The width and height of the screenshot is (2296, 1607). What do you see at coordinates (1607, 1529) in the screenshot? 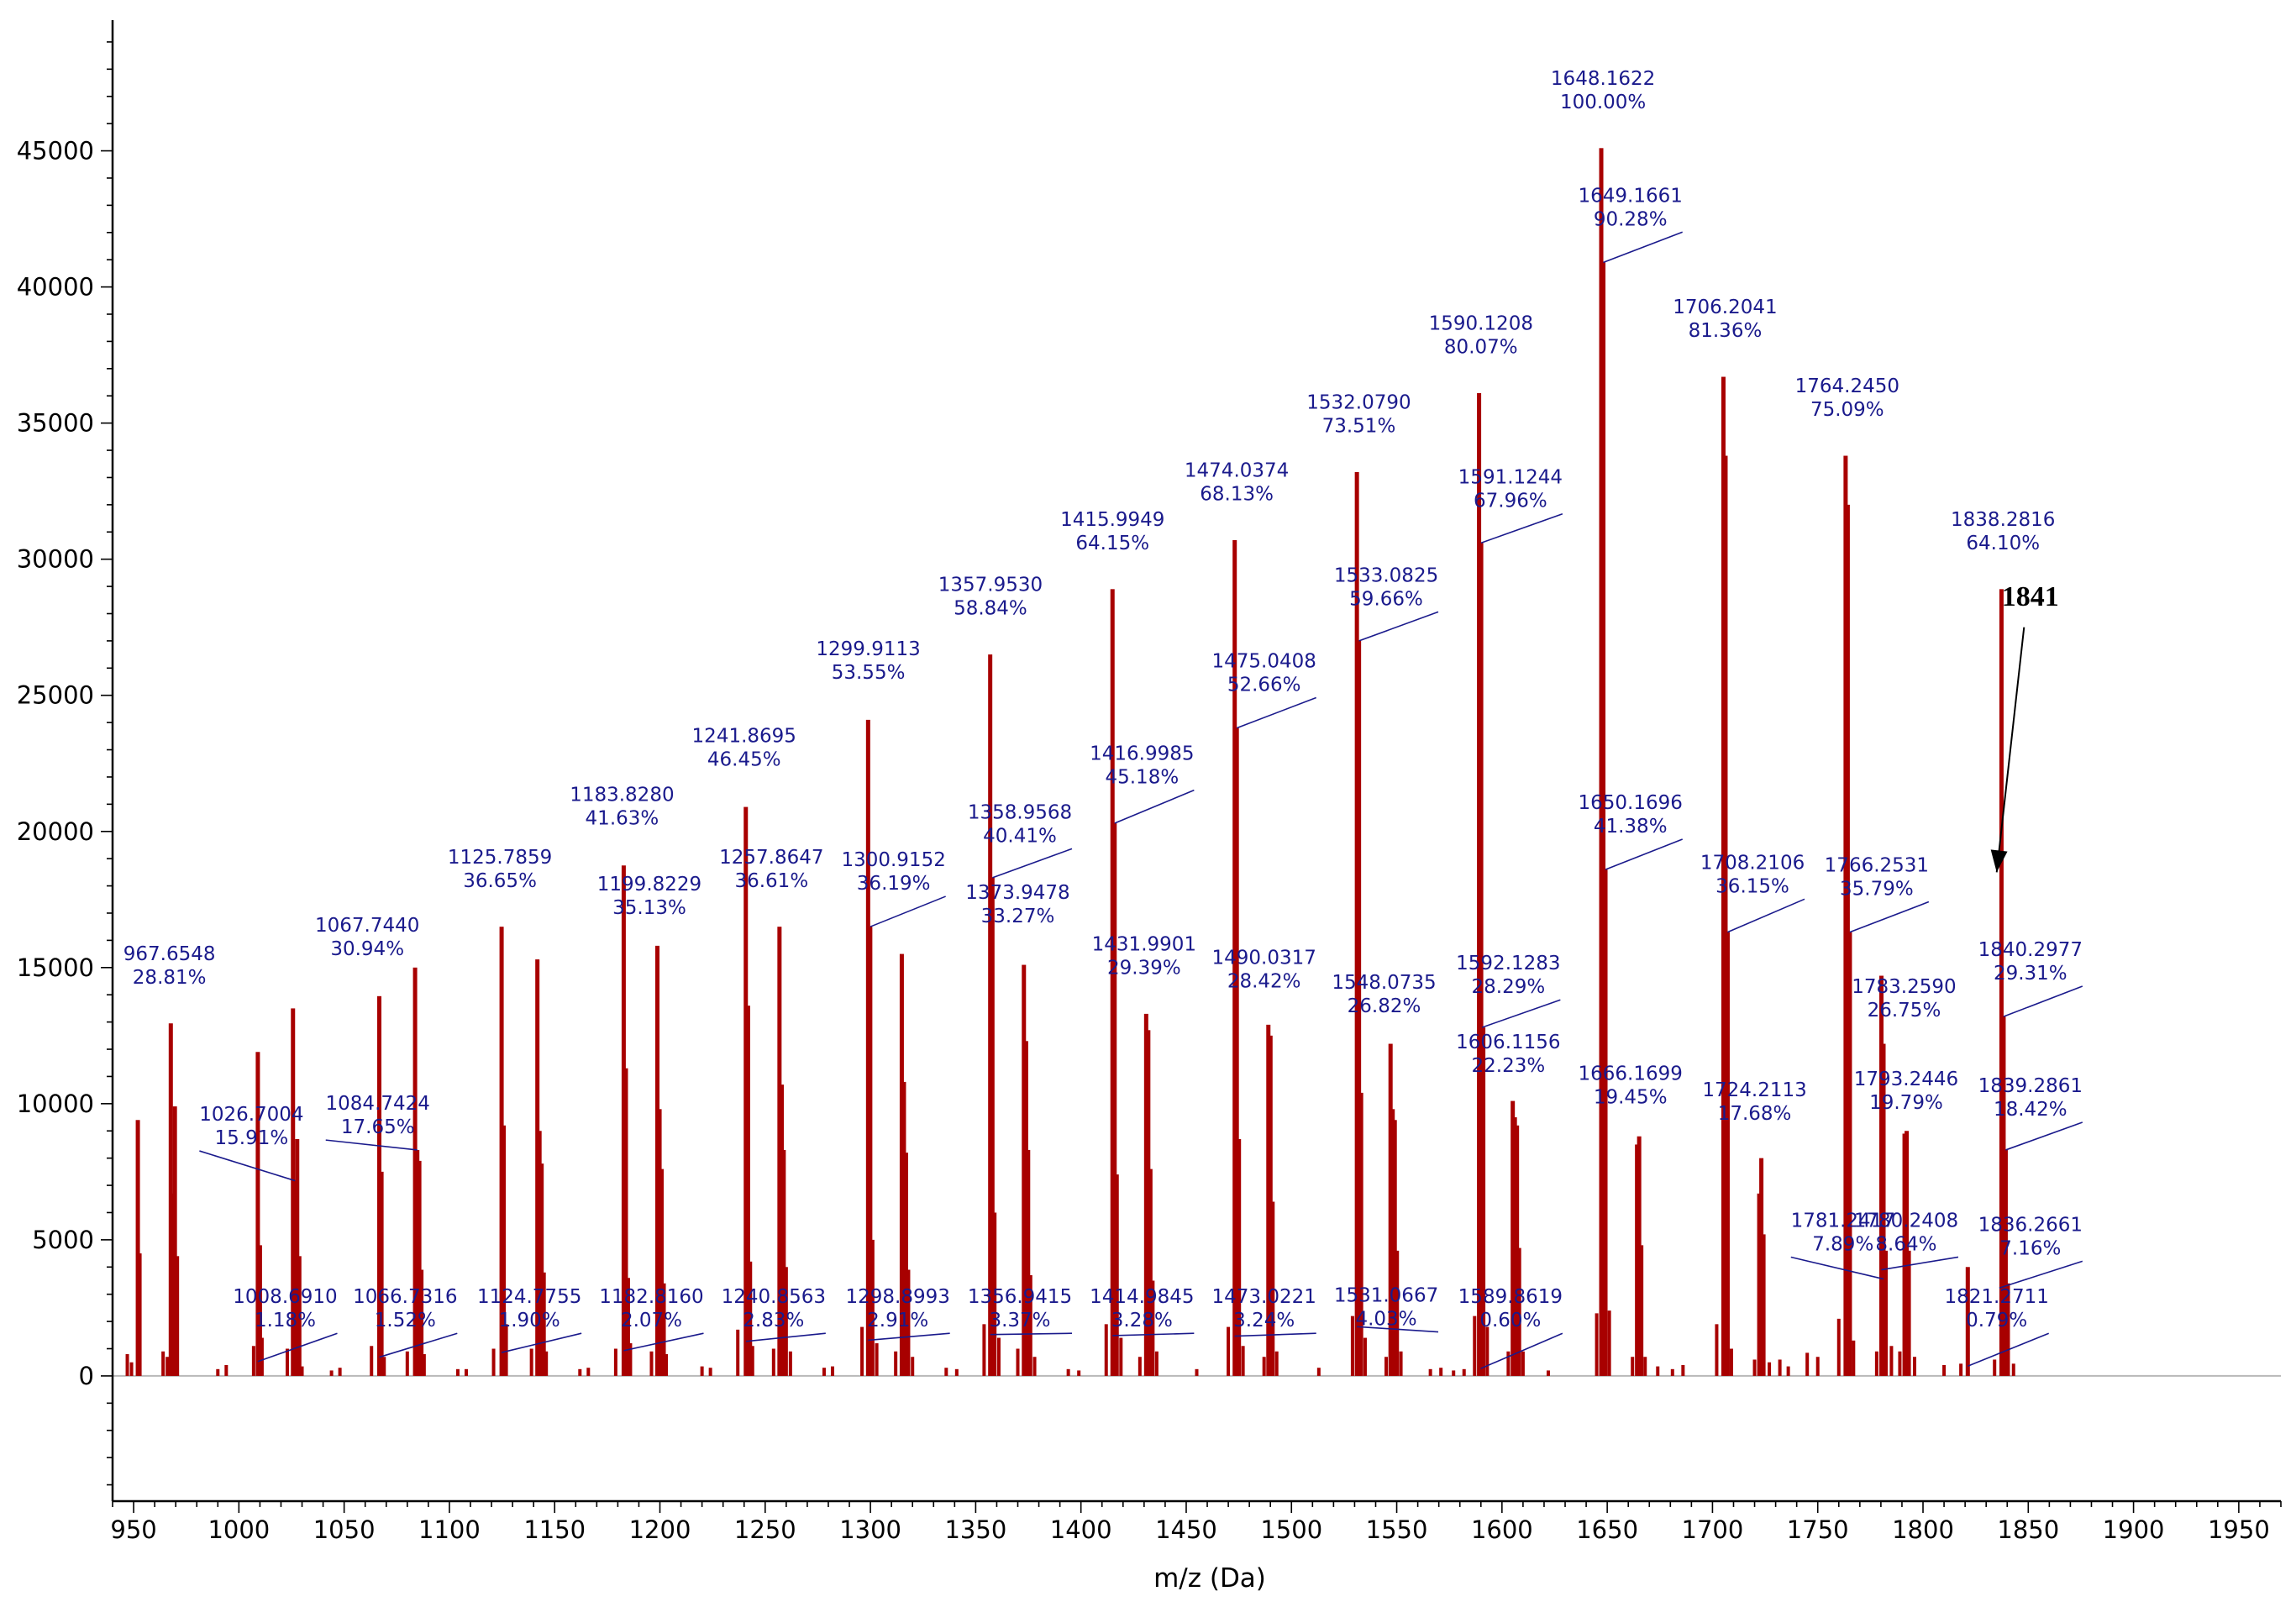
I see `x-tick-label: 1650` at bounding box center [1607, 1529].